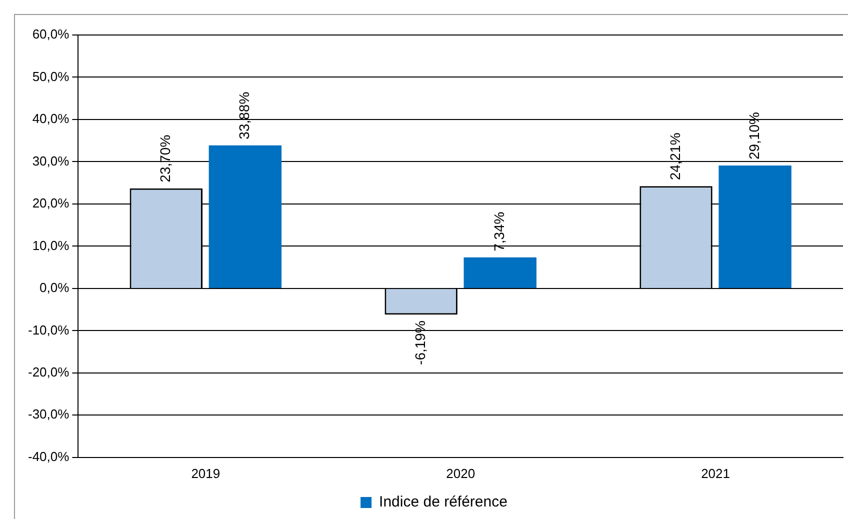  Describe the element at coordinates (49, 414) in the screenshot. I see `y-tick-label: -30,0%` at that location.